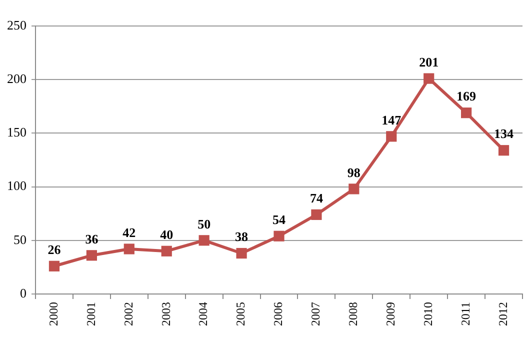 This screenshot has height=345, width=530. I want to click on data-label: 42, so click(129, 232).